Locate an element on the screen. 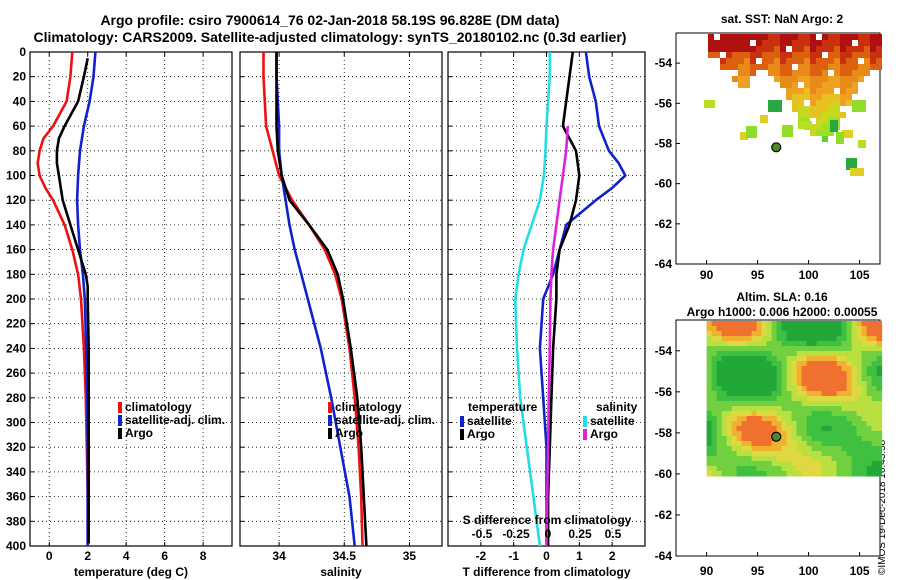 The image size is (900, 580). legend-title: temperature is located at coordinates (503, 407).